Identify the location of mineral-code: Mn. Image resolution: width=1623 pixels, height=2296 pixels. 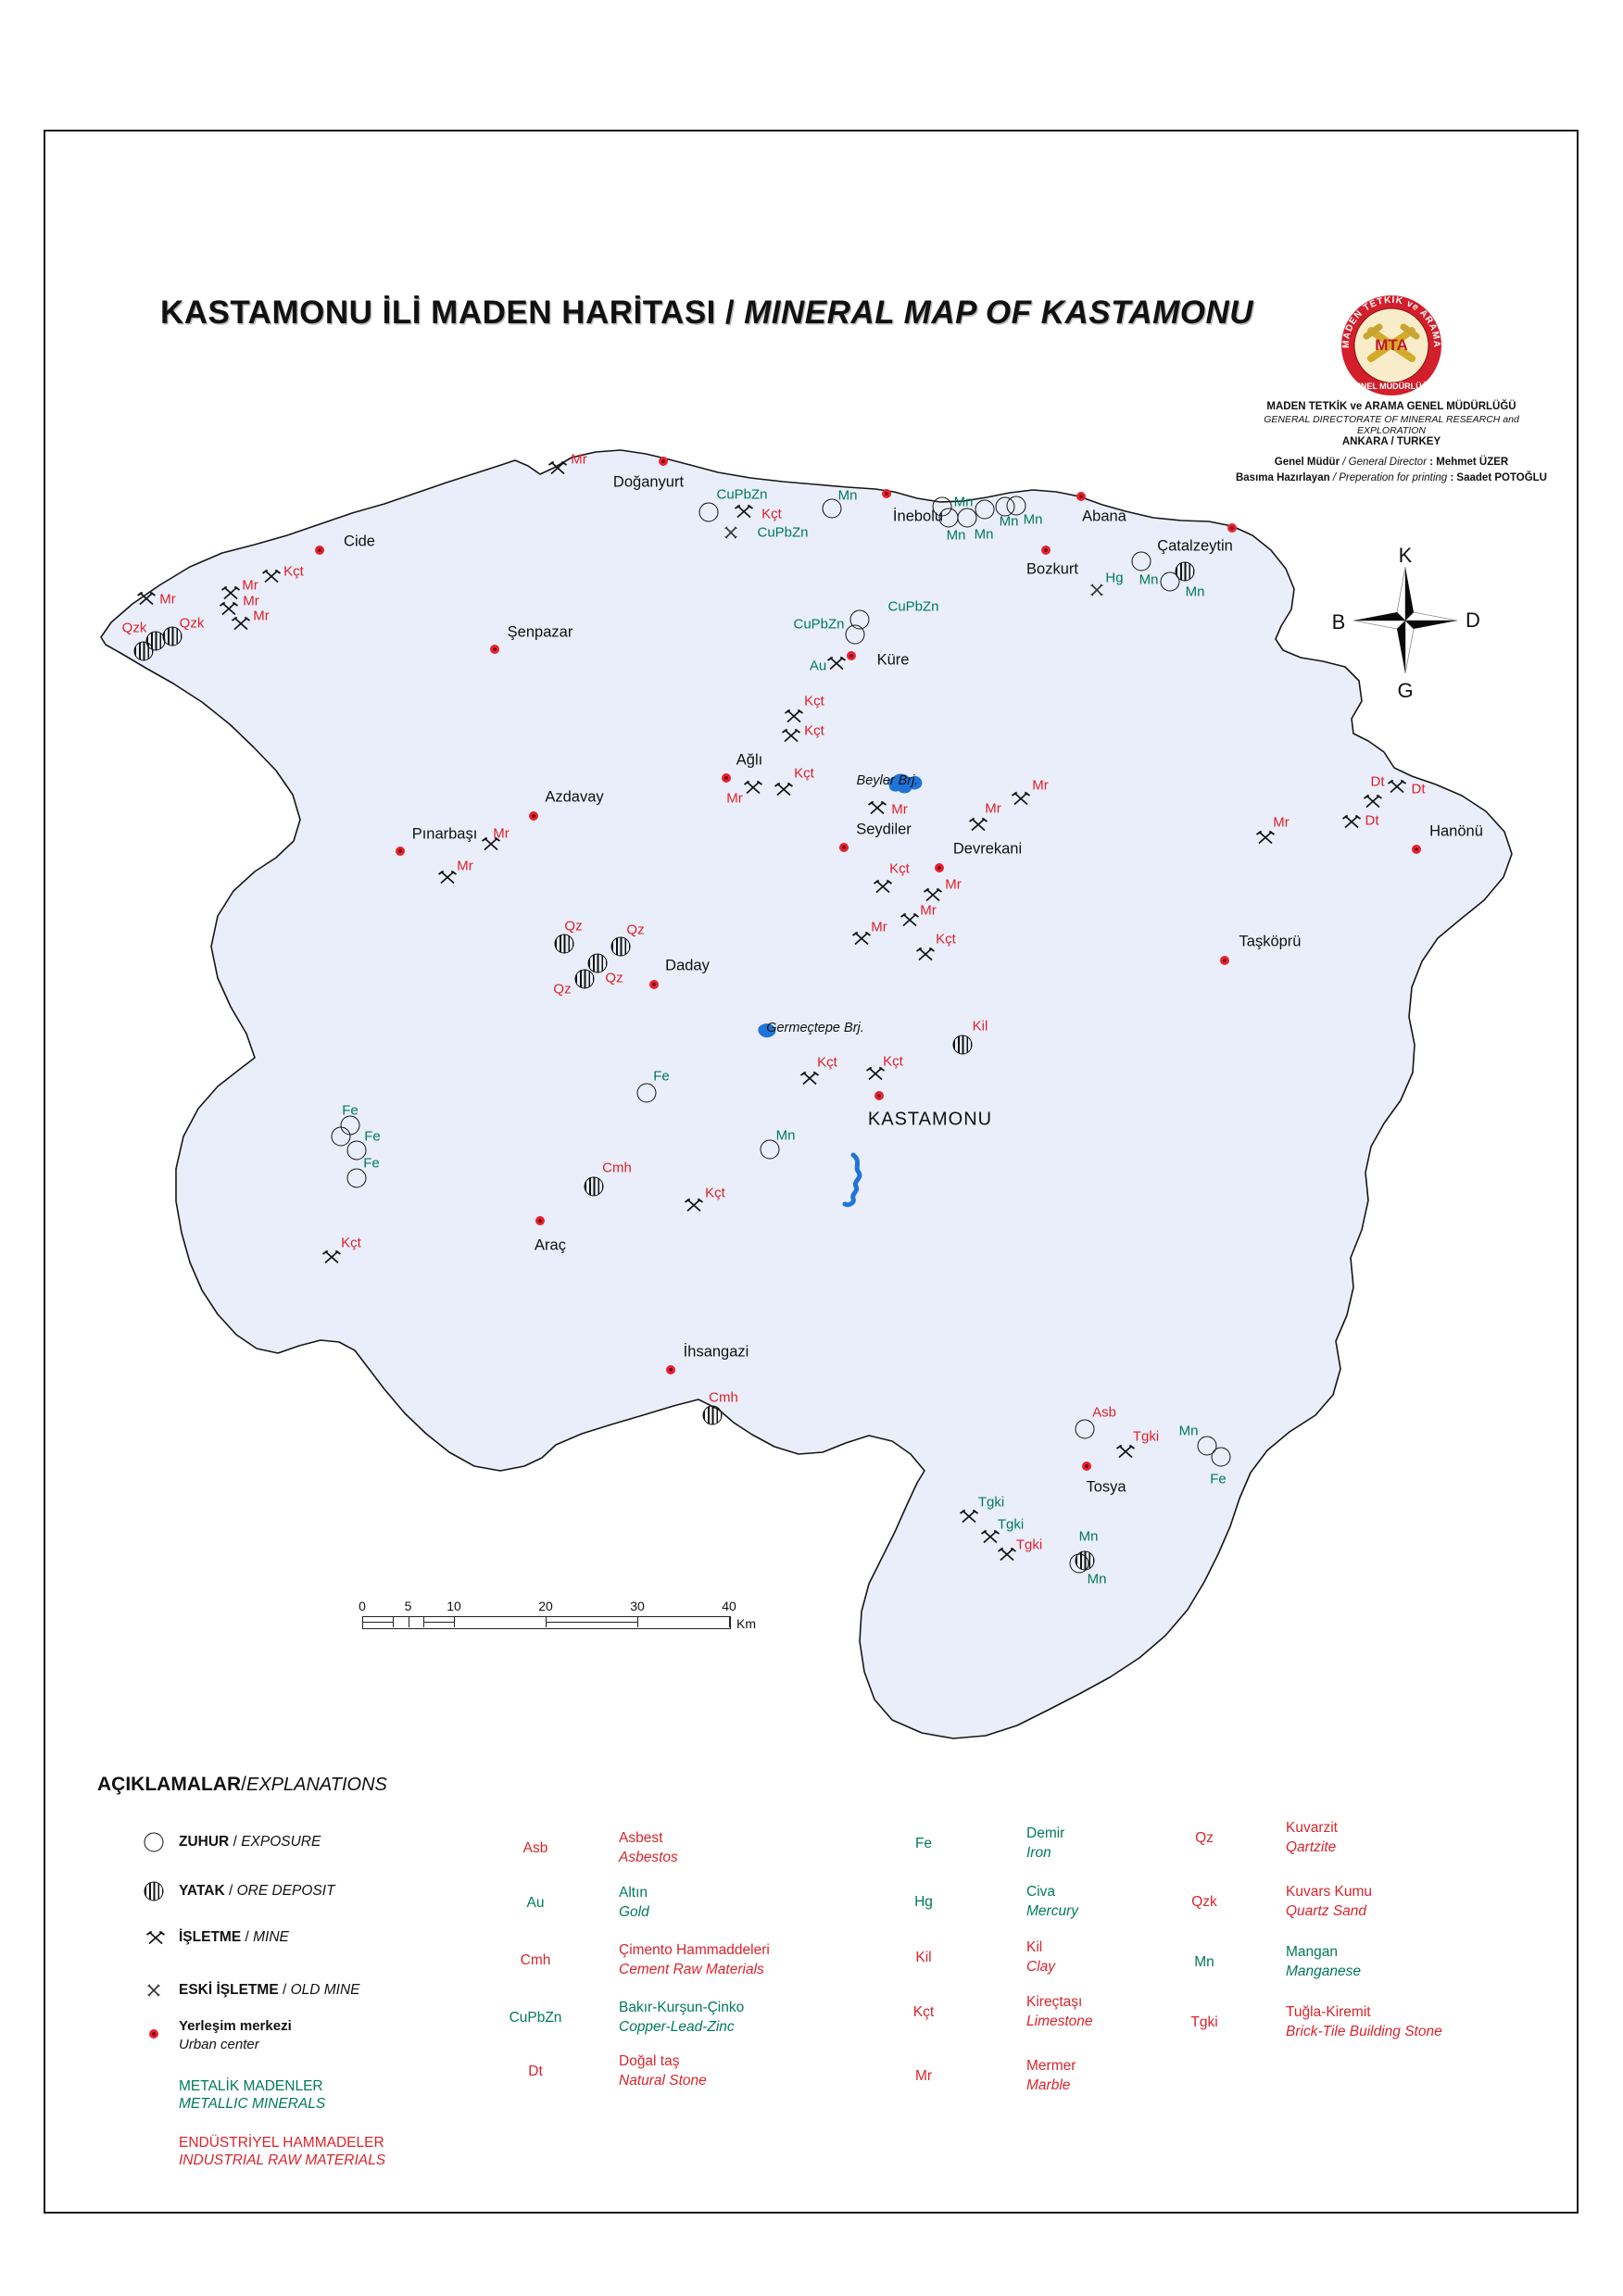
(1204, 1962).